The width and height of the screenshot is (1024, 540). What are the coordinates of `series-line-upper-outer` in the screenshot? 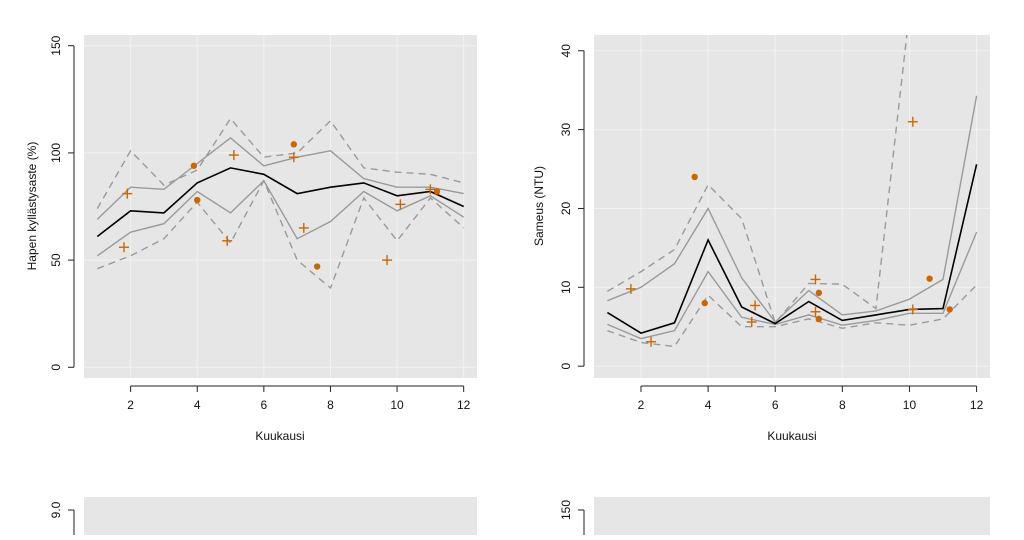 It's located at (280, 163).